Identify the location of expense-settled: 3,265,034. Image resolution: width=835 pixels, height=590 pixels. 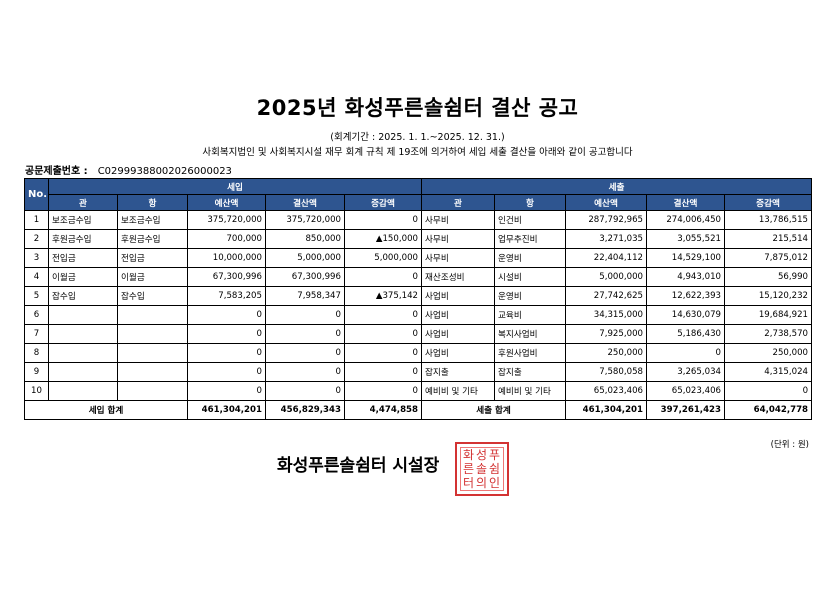
(686, 372).